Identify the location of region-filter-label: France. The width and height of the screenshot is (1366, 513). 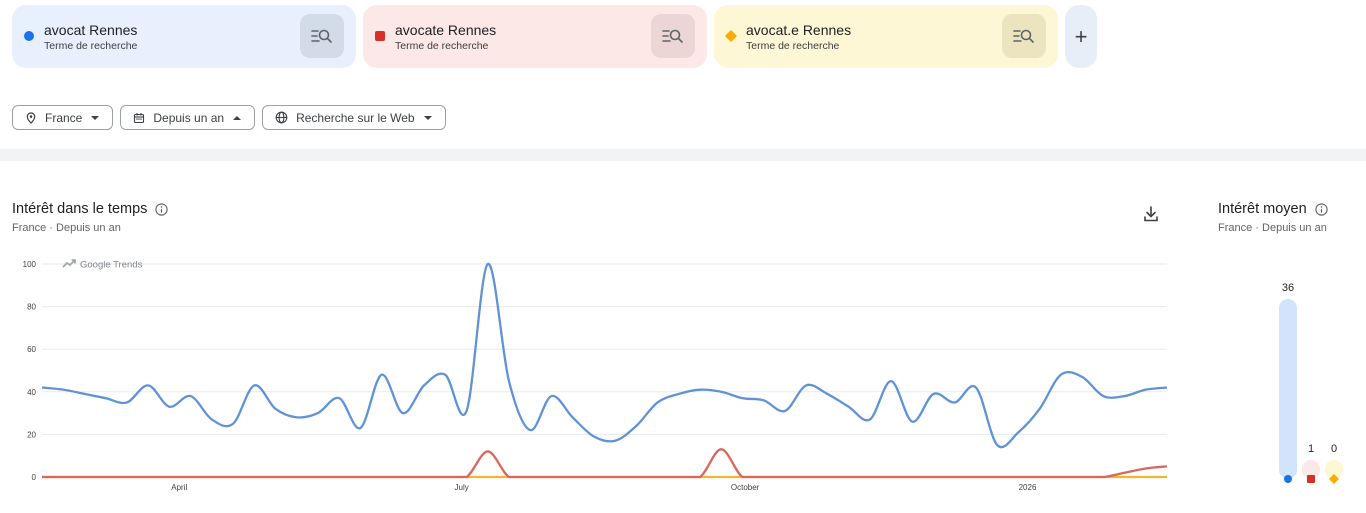
(64, 117).